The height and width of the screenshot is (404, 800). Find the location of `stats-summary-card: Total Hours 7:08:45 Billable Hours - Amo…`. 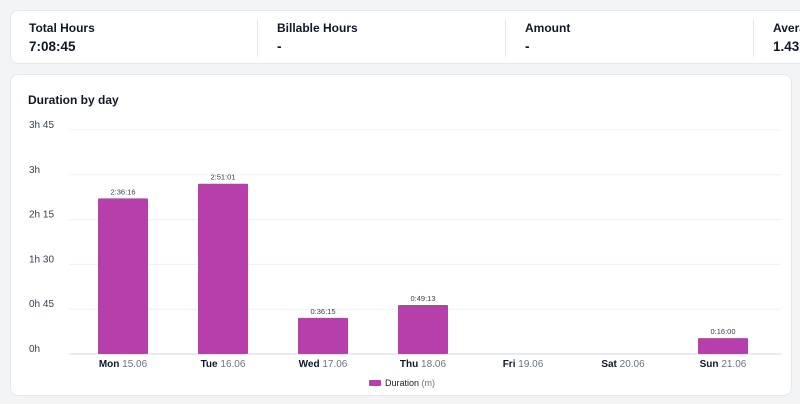

stats-summary-card: Total Hours 7:08:45 Billable Hours - Amo… is located at coordinates (405, 37).